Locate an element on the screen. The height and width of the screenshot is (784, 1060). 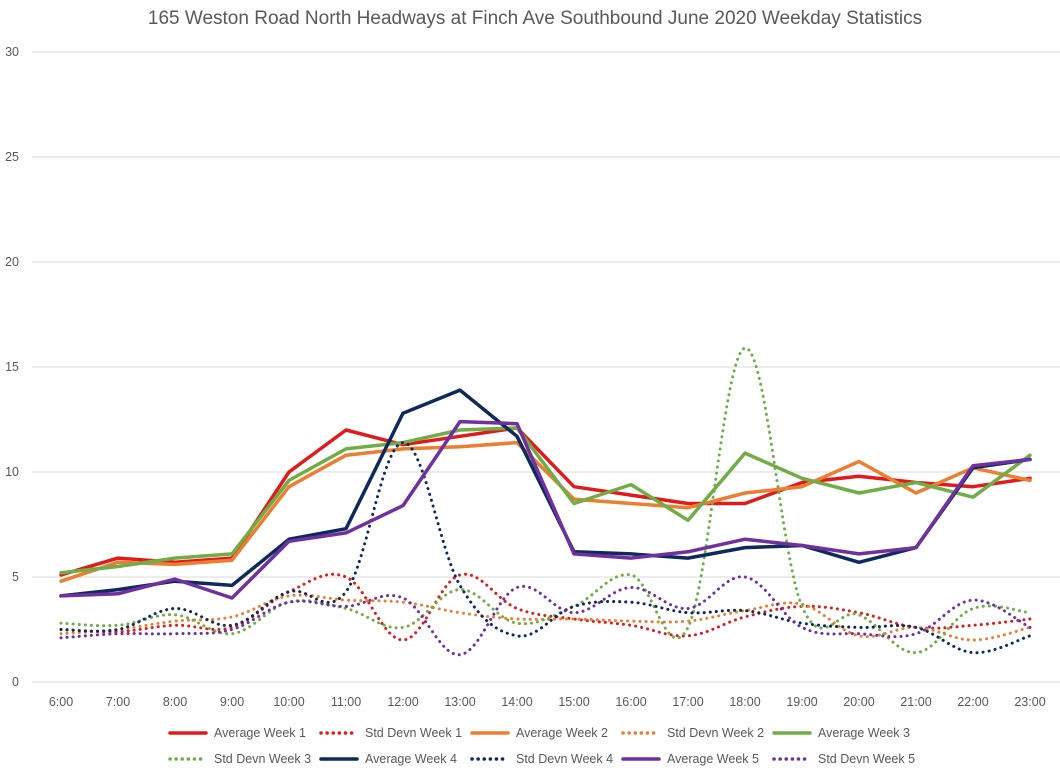
legend-item-10: Std Devn Week 5 is located at coordinates (843, 759).